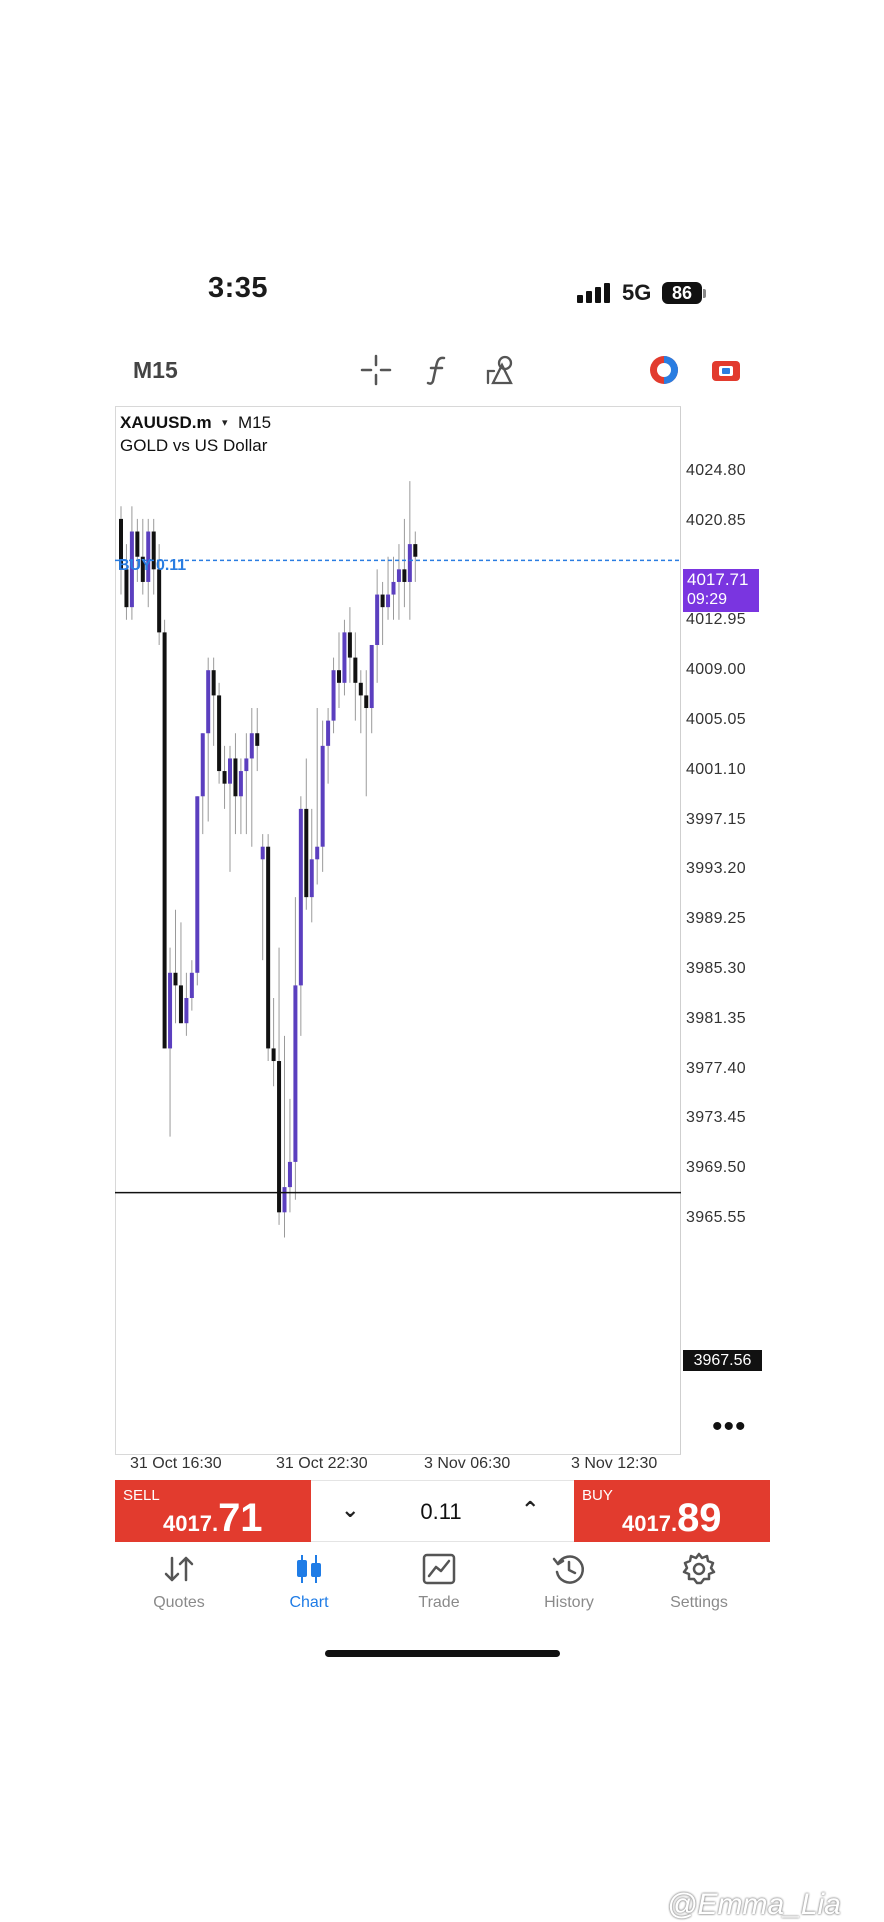  Describe the element at coordinates (176, 1463) in the screenshot. I see `time-tick-label: 31 Oct 16:30` at that location.